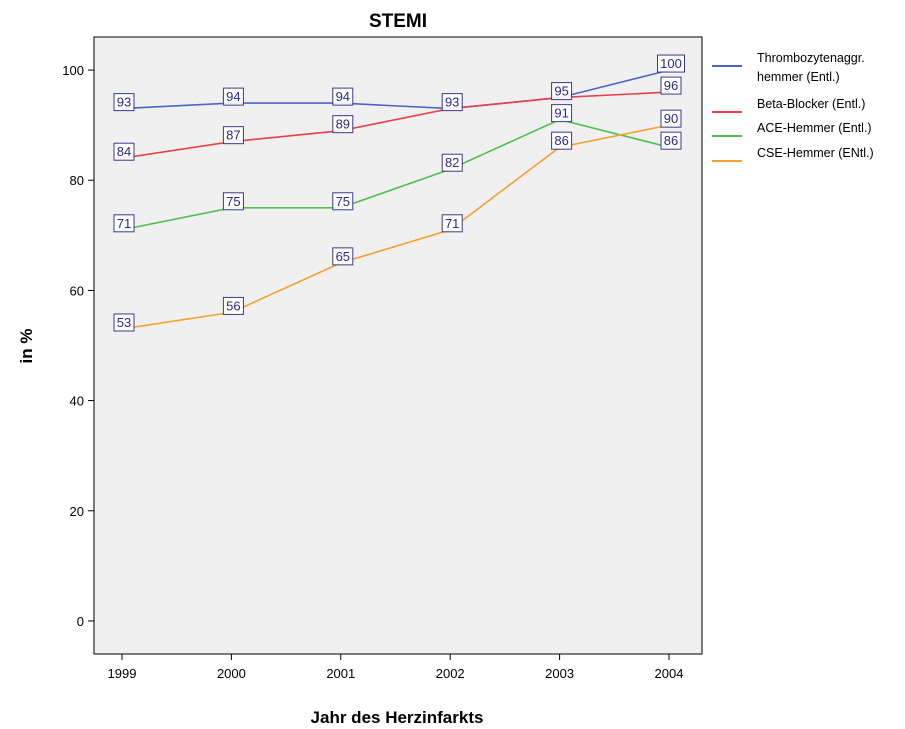 The height and width of the screenshot is (729, 905). I want to click on svg-text: 90, so click(671, 118).